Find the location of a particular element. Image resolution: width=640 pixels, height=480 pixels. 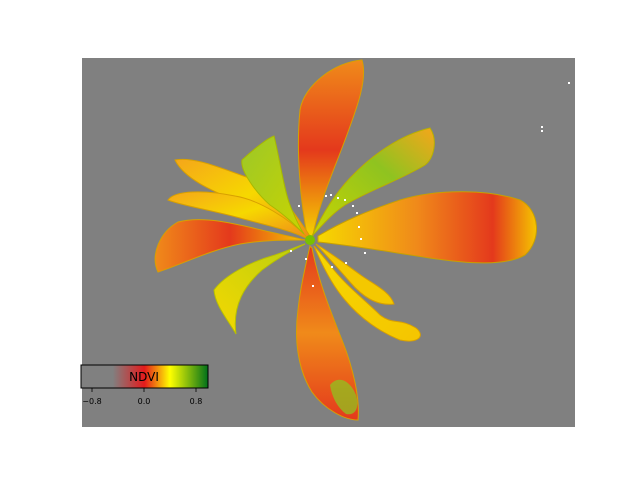

leaf-lower-right is located at coordinates (367, 293).